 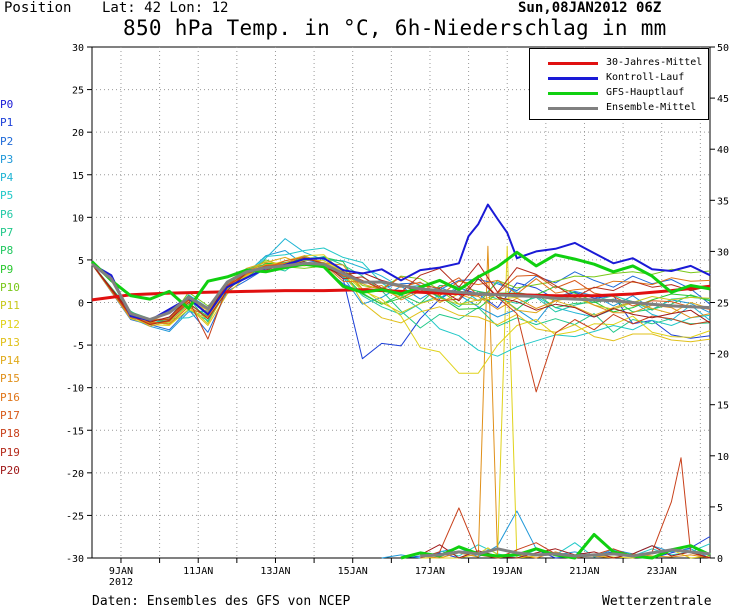 What do you see at coordinates (654, 62) in the screenshot?
I see `legend-label: 30-Jahres-Mittel` at bounding box center [654, 62].